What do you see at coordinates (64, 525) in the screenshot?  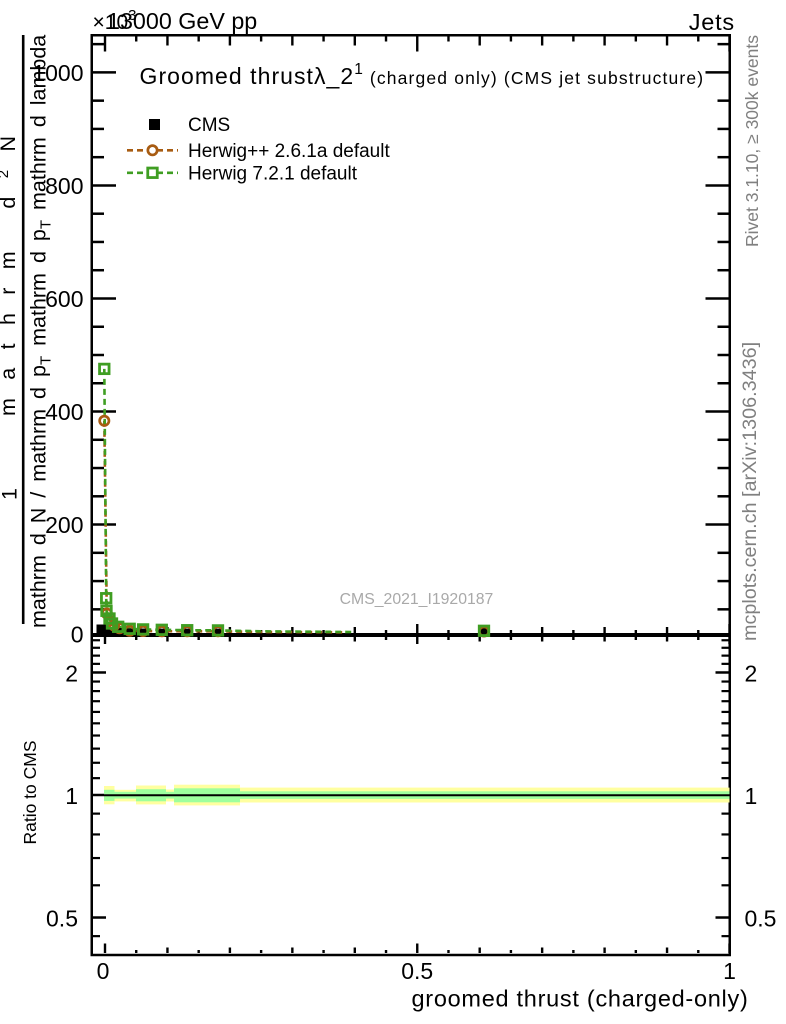 I see `svg-text: 200` at bounding box center [64, 525].